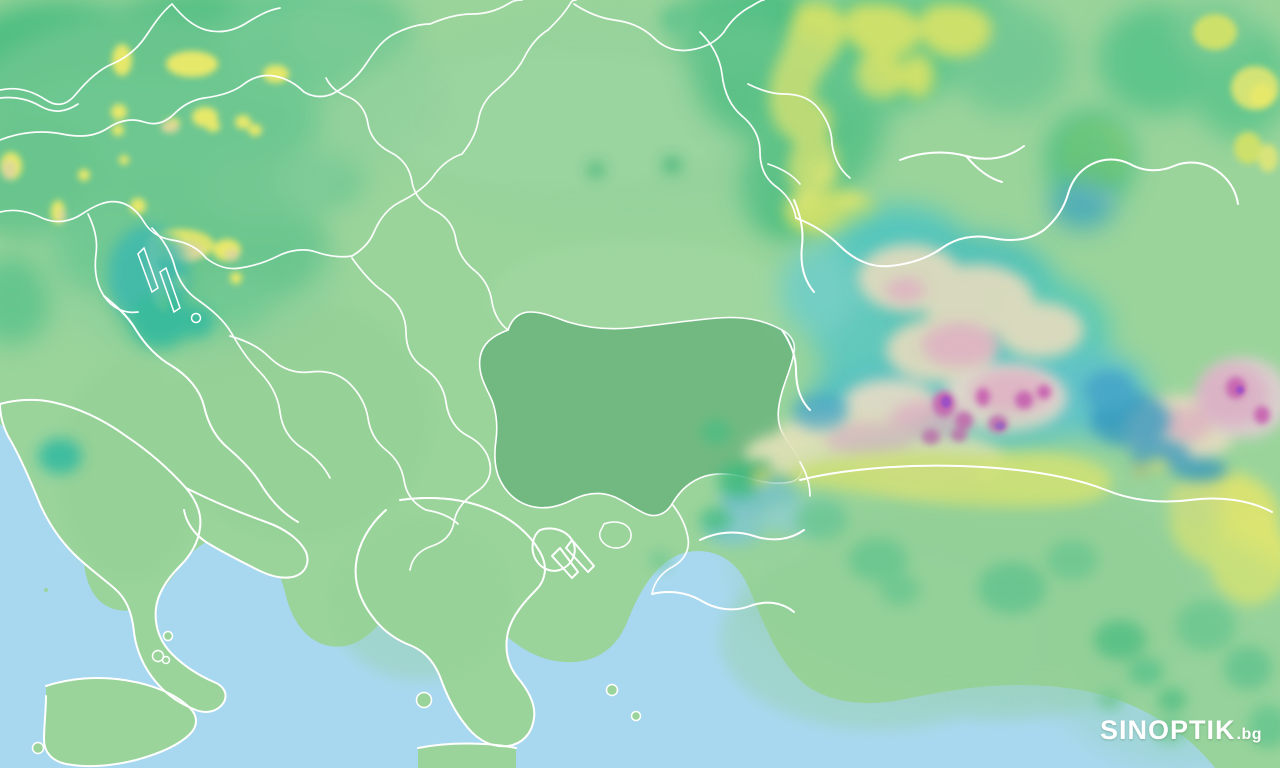 Image resolution: width=1280 pixels, height=768 pixels. I want to click on land-island-b, so click(158, 656).